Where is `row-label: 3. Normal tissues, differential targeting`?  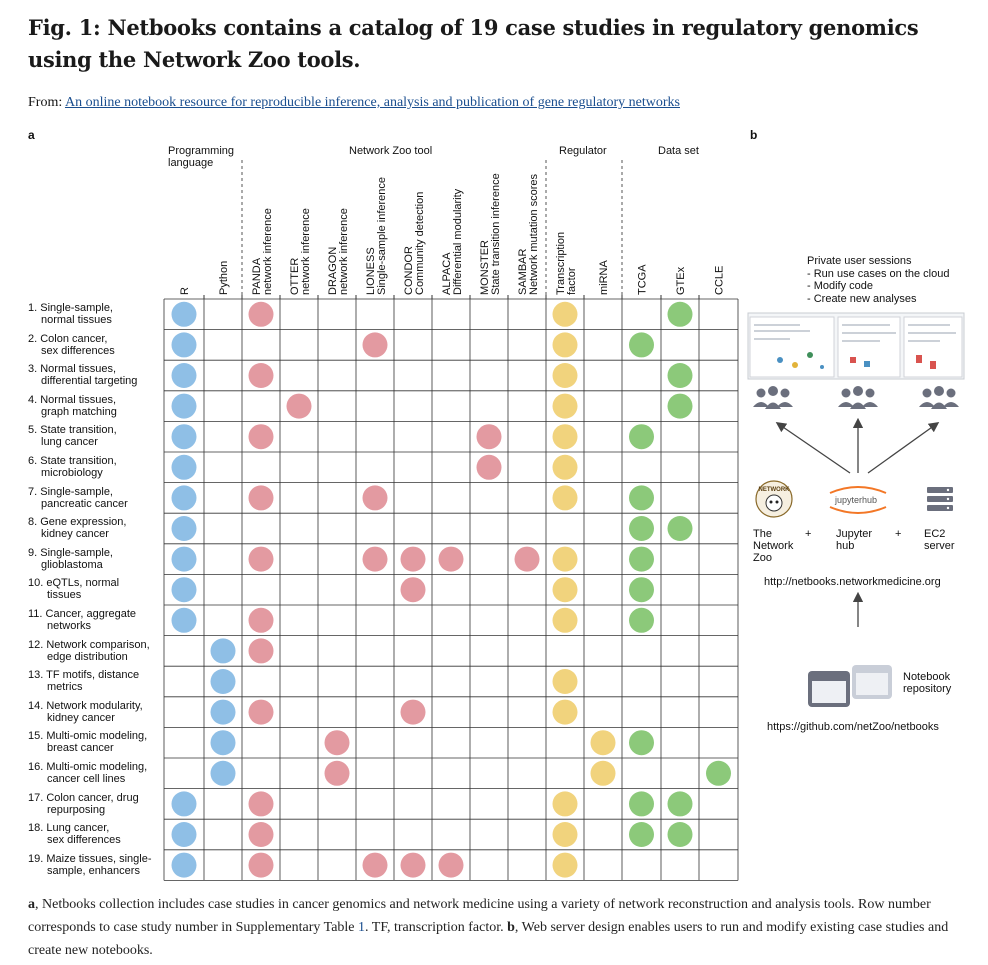
row-label: 3. Normal tissues, differential targeting is located at coordinates (94, 375).